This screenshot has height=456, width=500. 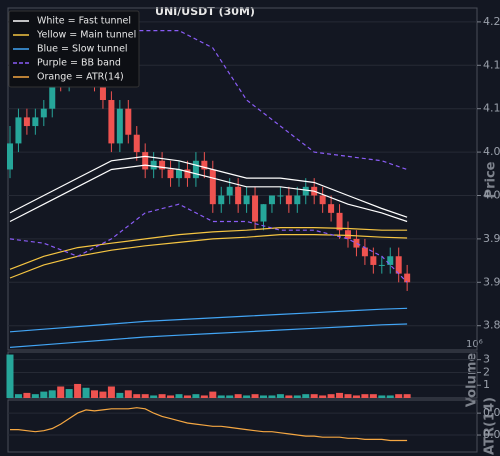 I want to click on panel, so click(x=242, y=426).